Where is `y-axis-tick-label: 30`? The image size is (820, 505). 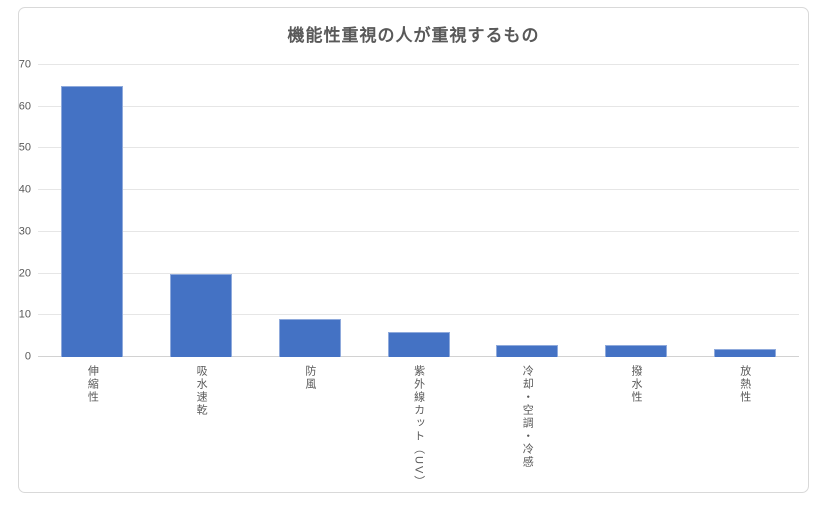
y-axis-tick-label: 30 is located at coordinates (24, 231).